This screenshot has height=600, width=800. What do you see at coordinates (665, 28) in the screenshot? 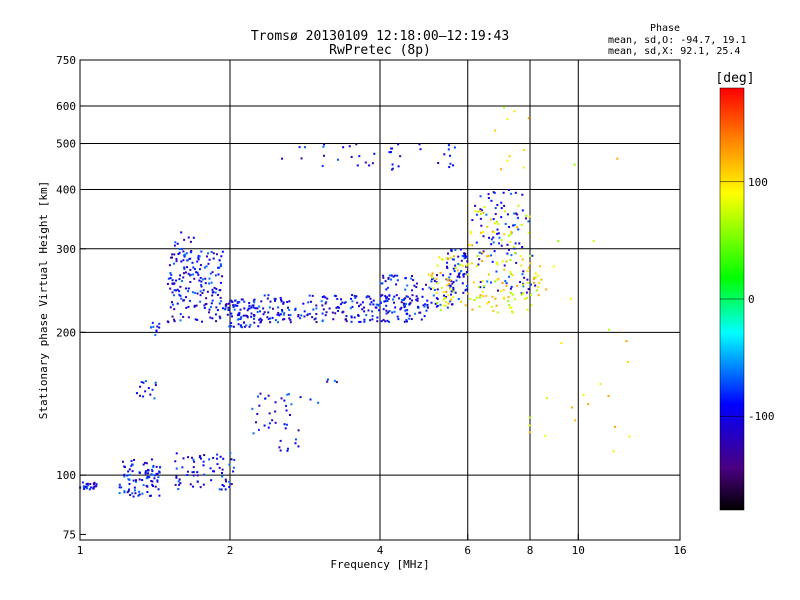
I see `phase-heading: Phase` at bounding box center [665, 28].